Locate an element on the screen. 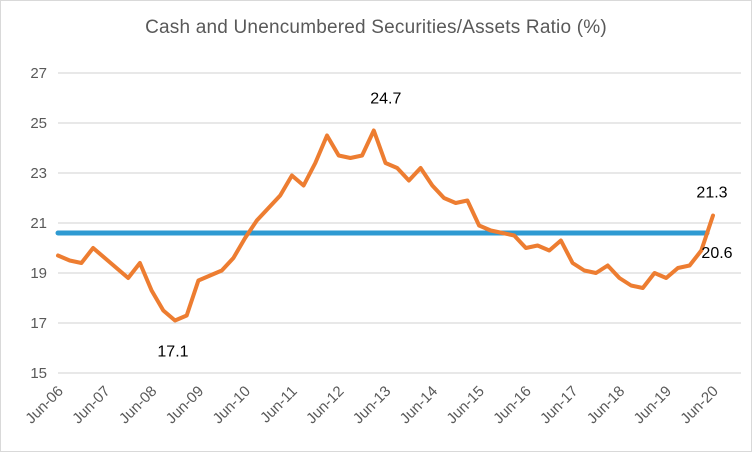  x-tick-label: Jun-08 is located at coordinates (138, 405).